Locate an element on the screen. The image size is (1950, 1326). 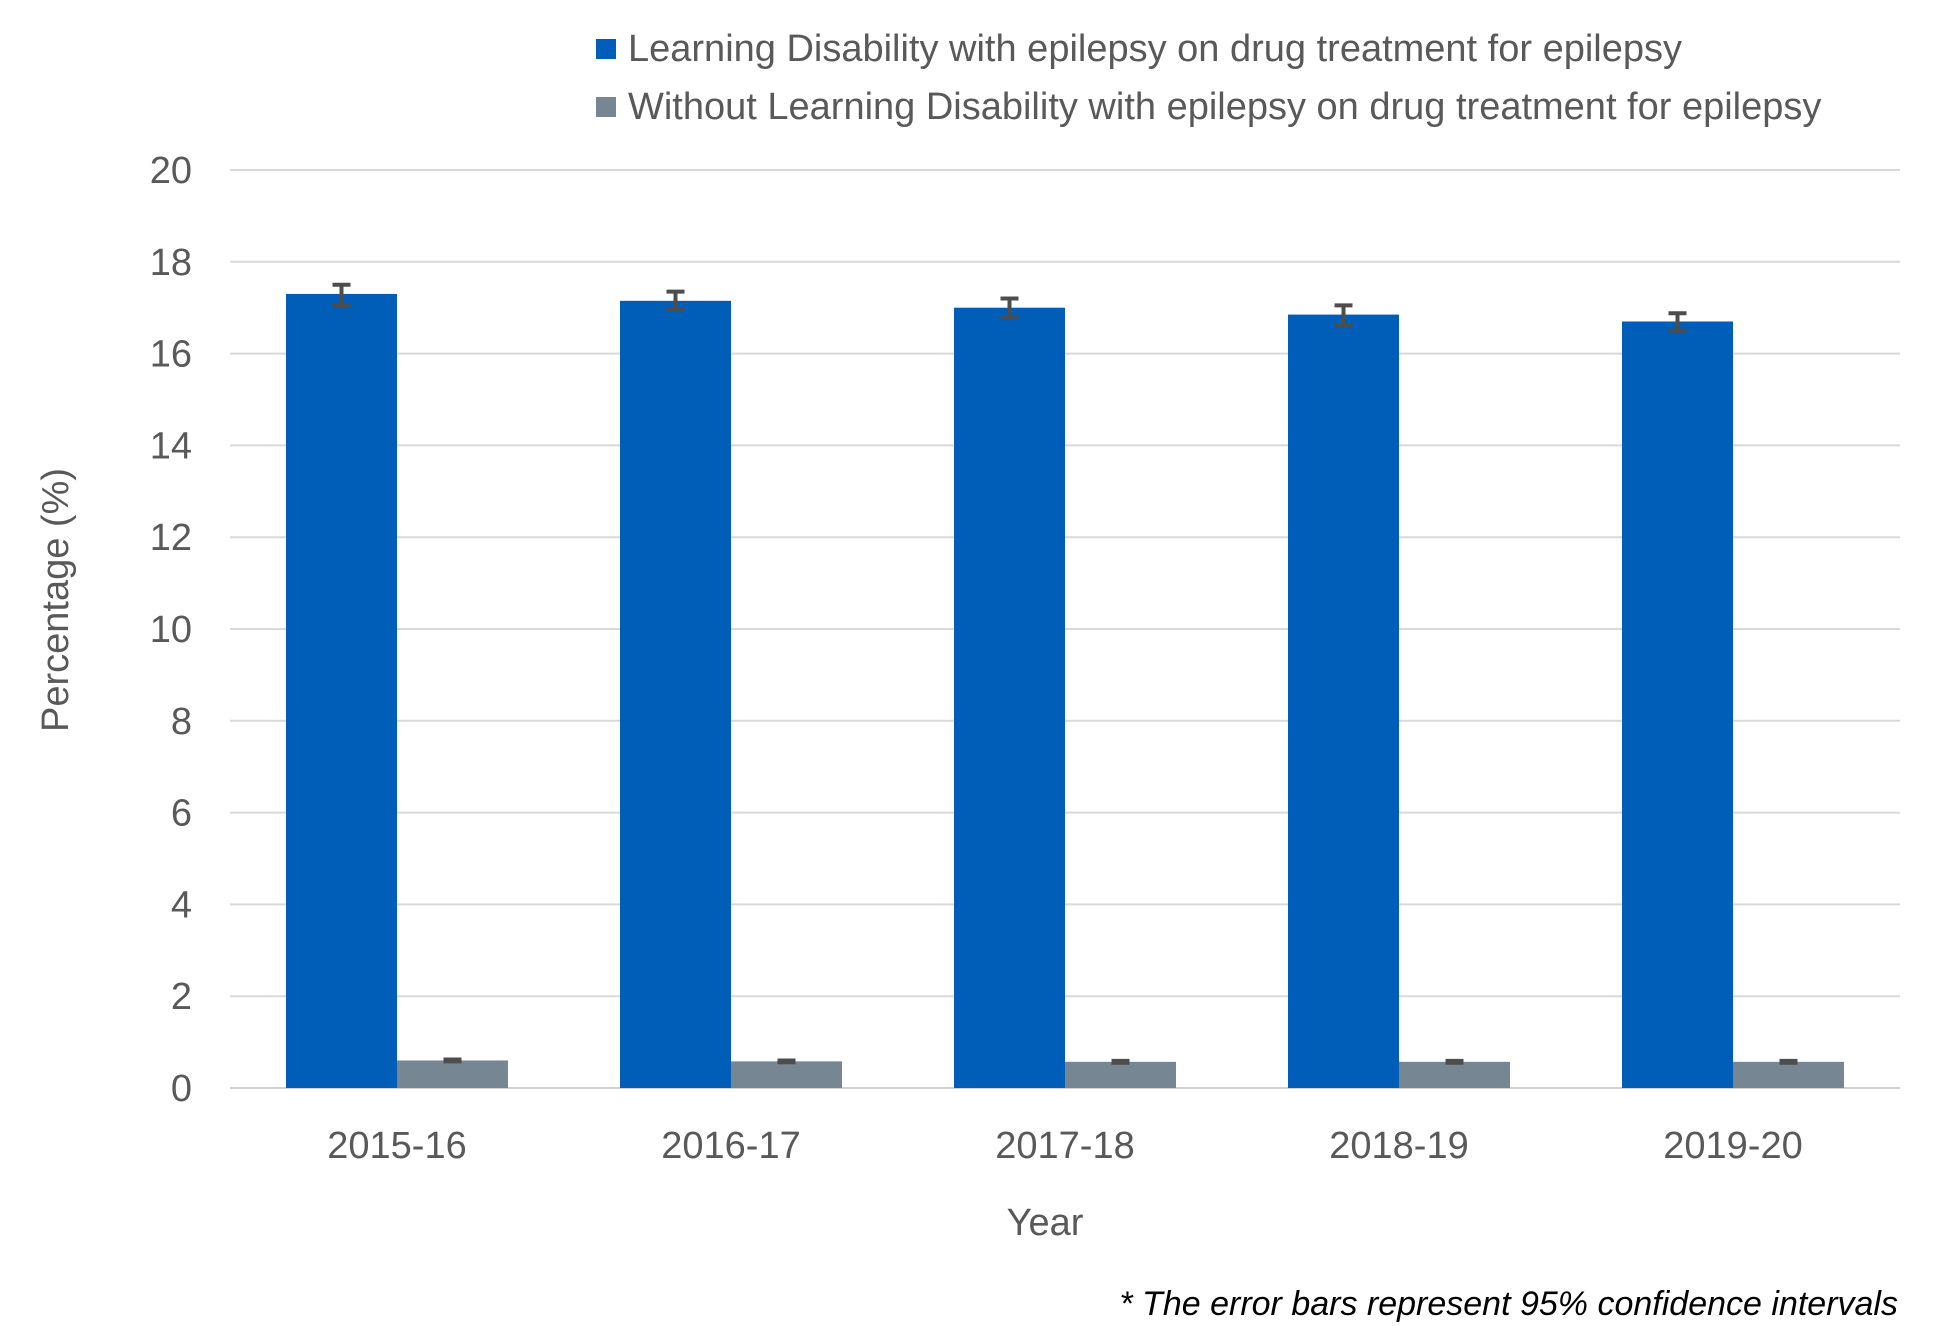
legend-swatch-ld is located at coordinates (606, 49).